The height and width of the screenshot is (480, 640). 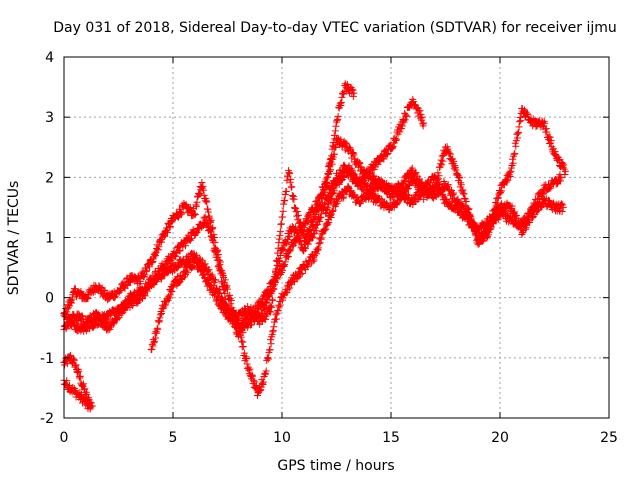 I want to click on x-tick-label: 0, so click(x=64, y=438).